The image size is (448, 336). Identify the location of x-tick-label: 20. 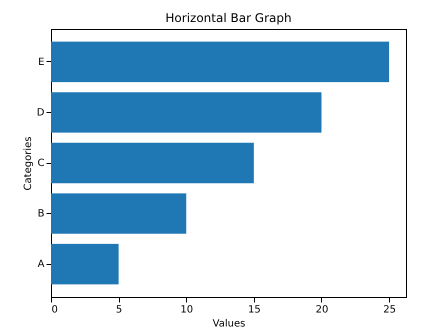
(322, 310).